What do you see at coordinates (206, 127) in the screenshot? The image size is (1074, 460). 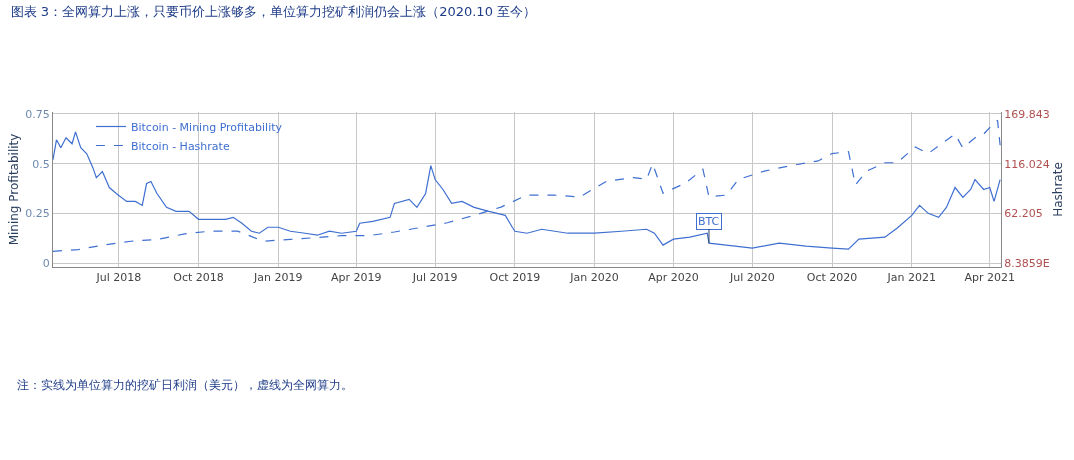 I see `legend-label: Bitcoin - Mining Profitability` at bounding box center [206, 127].